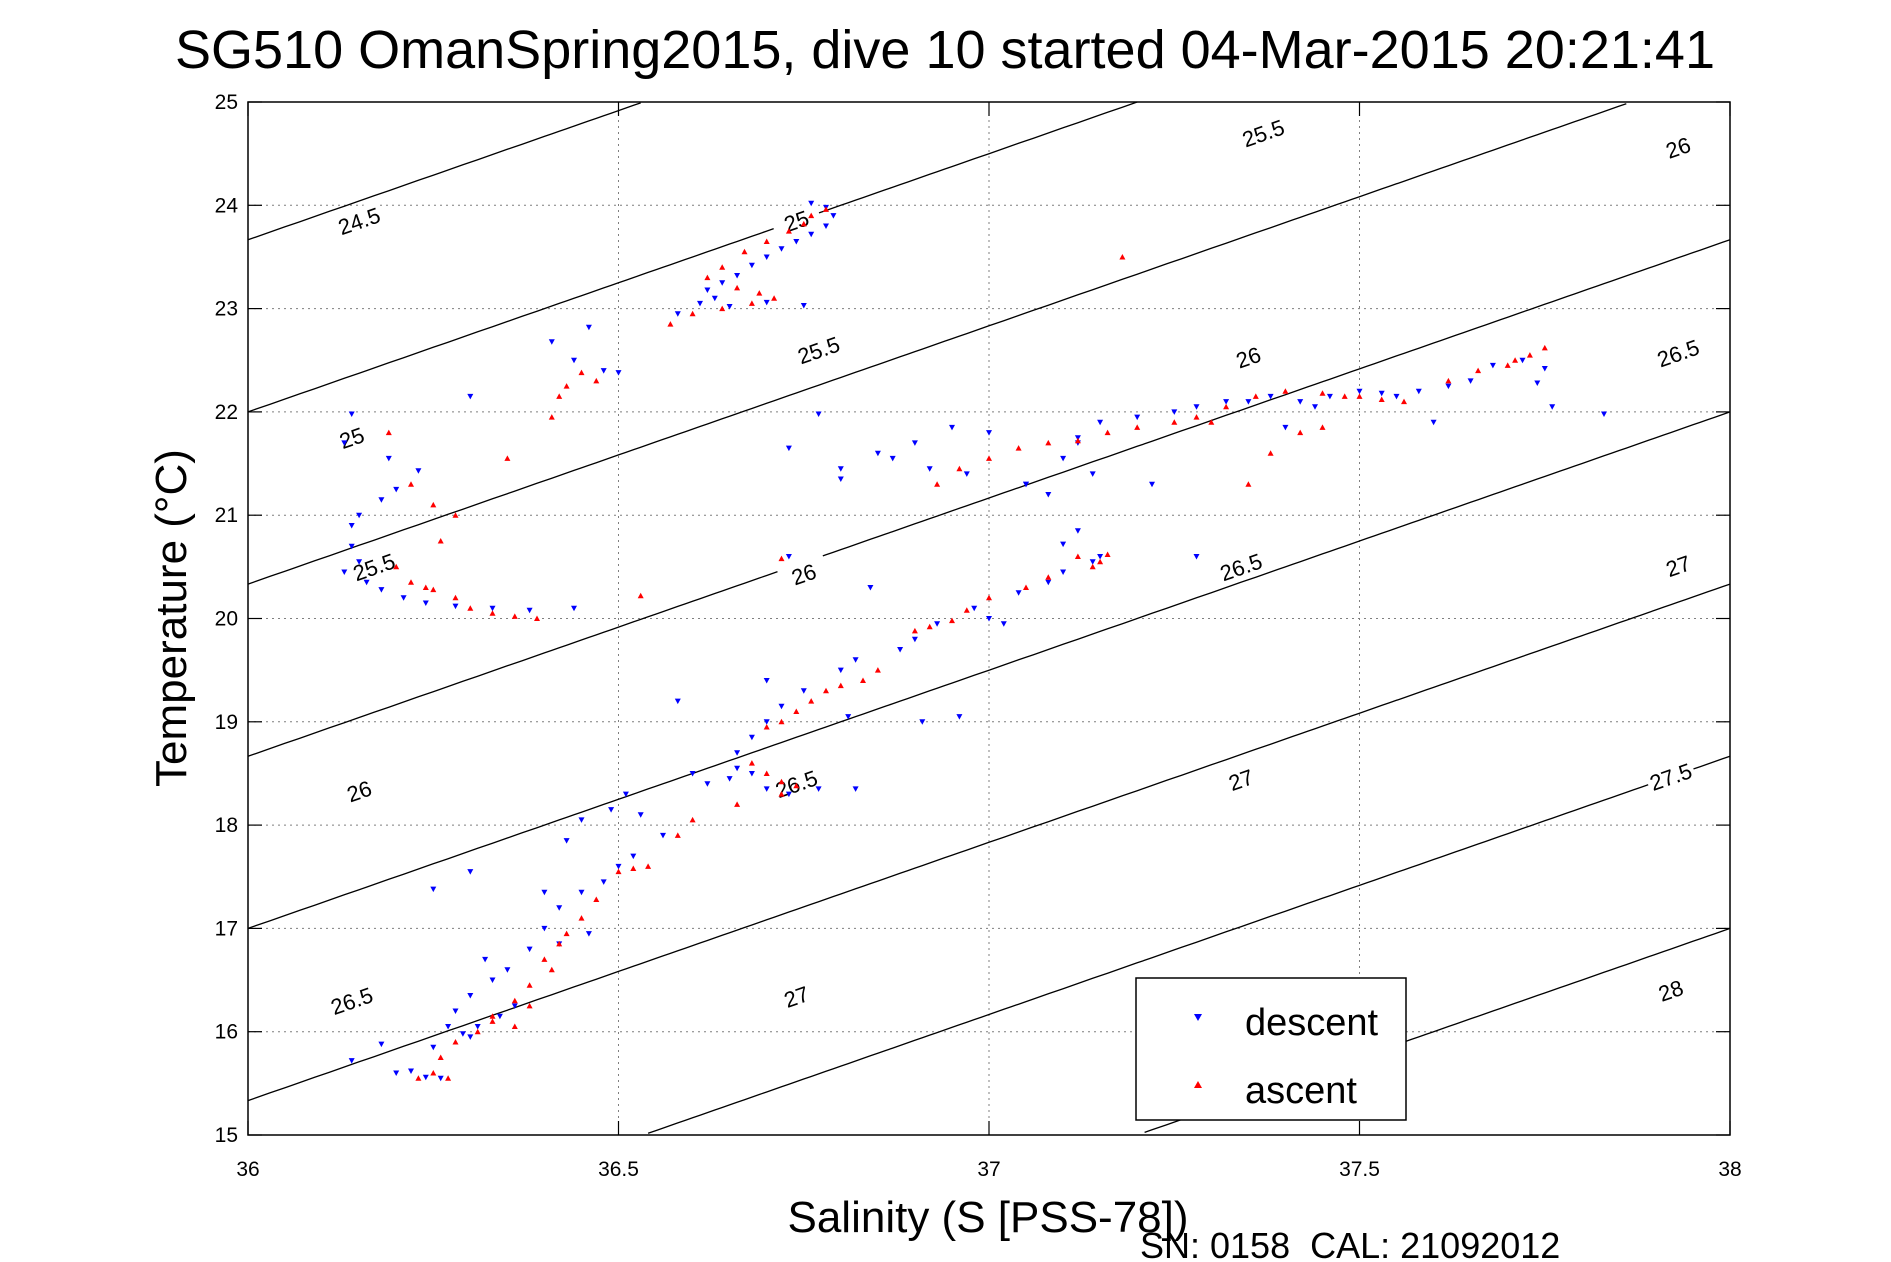 The image size is (1891, 1262). Describe the element at coordinates (1359, 1169) in the screenshot. I see `x-tick-label: 37.5` at that location.